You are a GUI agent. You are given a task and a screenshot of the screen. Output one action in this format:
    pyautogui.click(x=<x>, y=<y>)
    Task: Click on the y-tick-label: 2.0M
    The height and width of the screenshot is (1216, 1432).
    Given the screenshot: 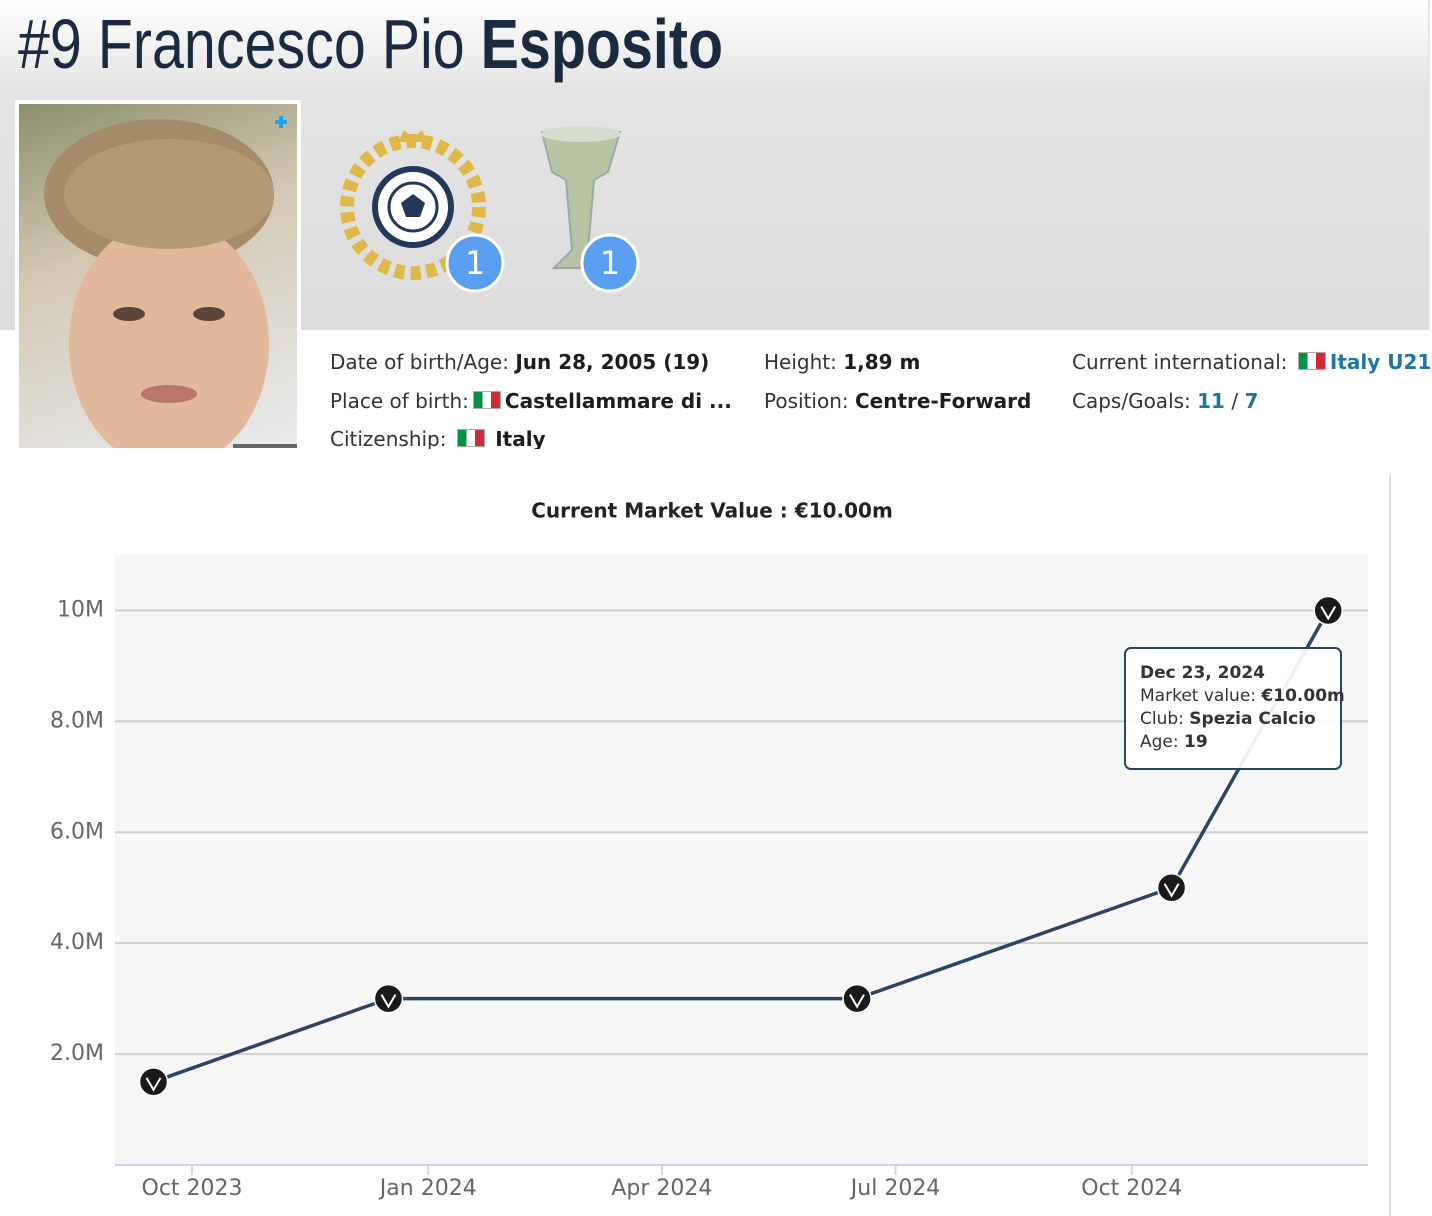 What is the action you would take?
    pyautogui.click(x=77, y=1053)
    